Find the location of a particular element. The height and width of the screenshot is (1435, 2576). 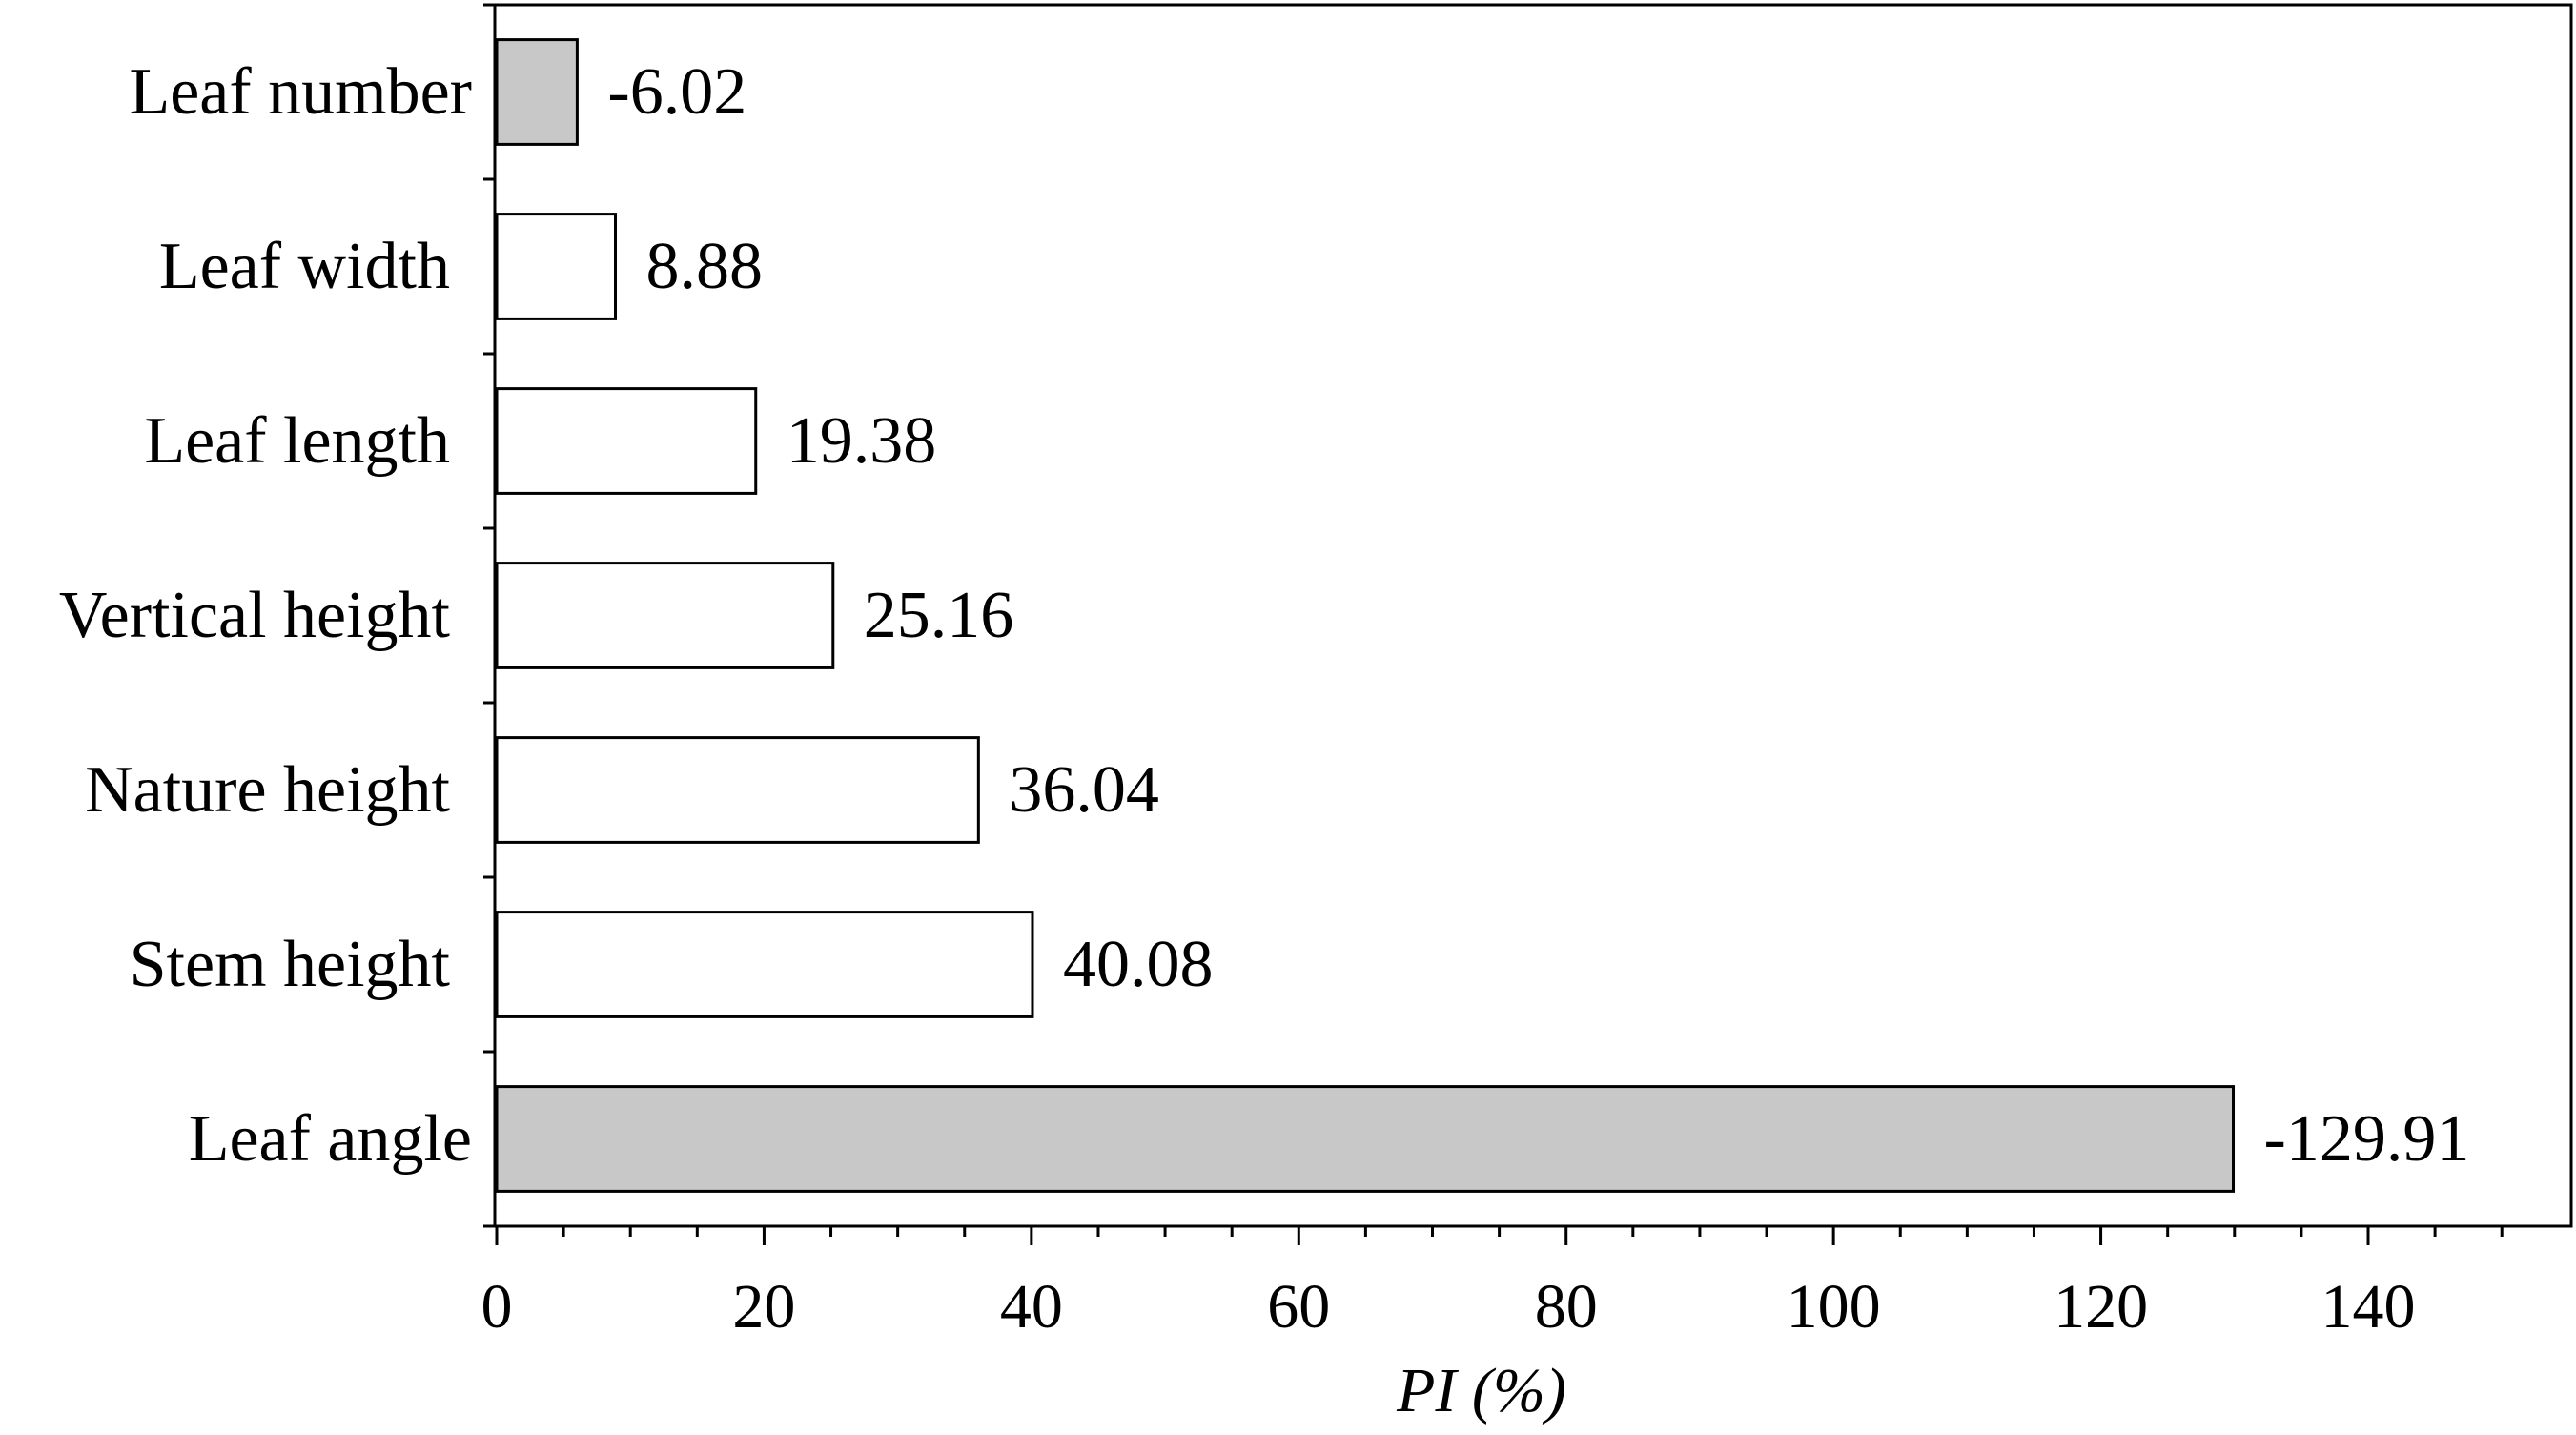

category-label: Vertical height is located at coordinates (255, 615).